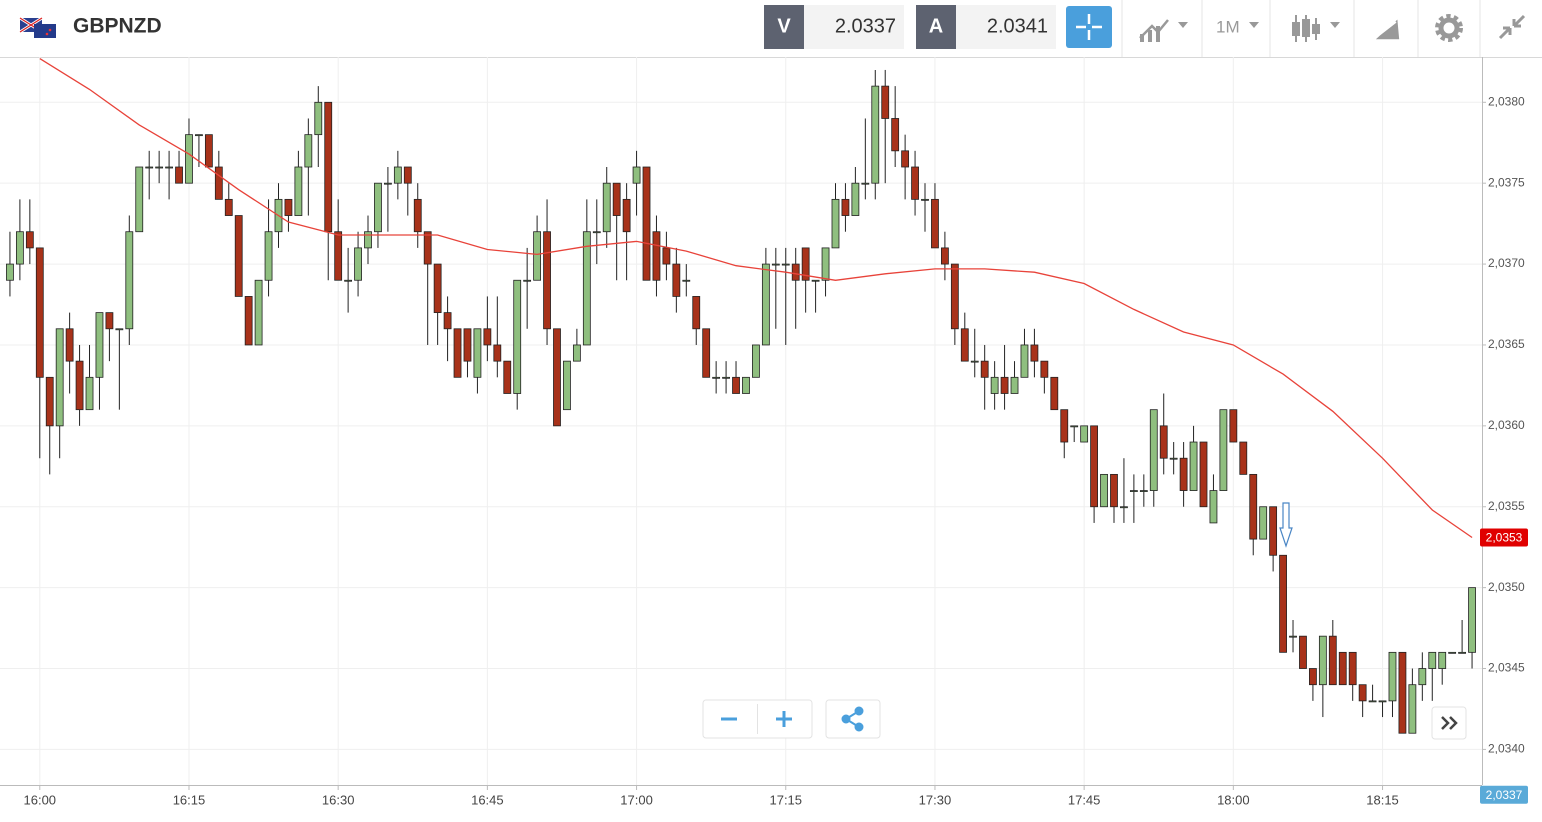 This screenshot has height=822, width=1542. I want to click on bid-price: 2.0337, so click(865, 26).